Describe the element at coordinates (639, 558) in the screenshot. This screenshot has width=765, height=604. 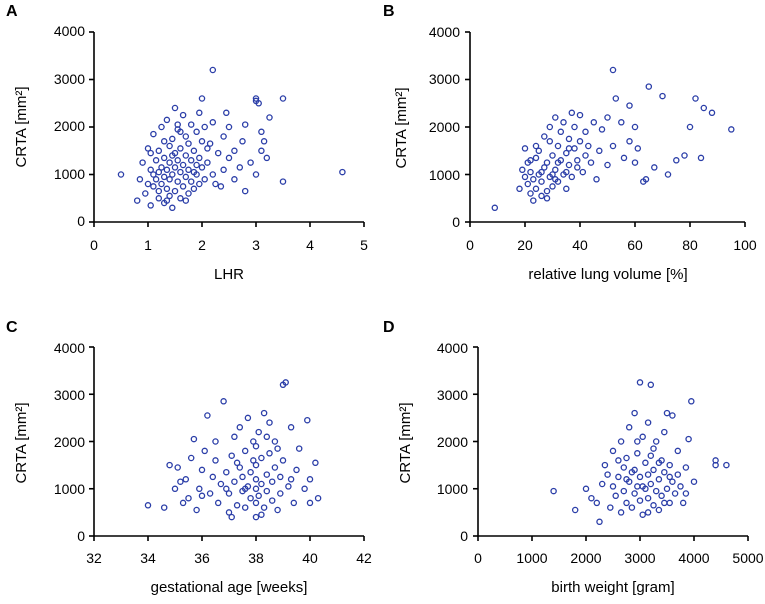
I see `x-tick-label: 3000` at that location.